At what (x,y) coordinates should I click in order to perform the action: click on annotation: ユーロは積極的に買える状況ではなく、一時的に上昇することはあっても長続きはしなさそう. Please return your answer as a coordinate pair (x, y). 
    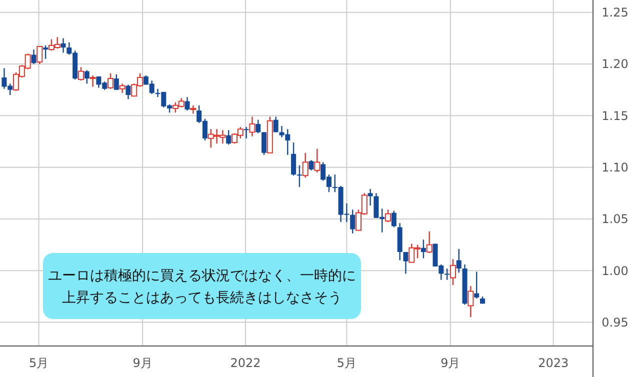
    Looking at the image, I should click on (202, 287).